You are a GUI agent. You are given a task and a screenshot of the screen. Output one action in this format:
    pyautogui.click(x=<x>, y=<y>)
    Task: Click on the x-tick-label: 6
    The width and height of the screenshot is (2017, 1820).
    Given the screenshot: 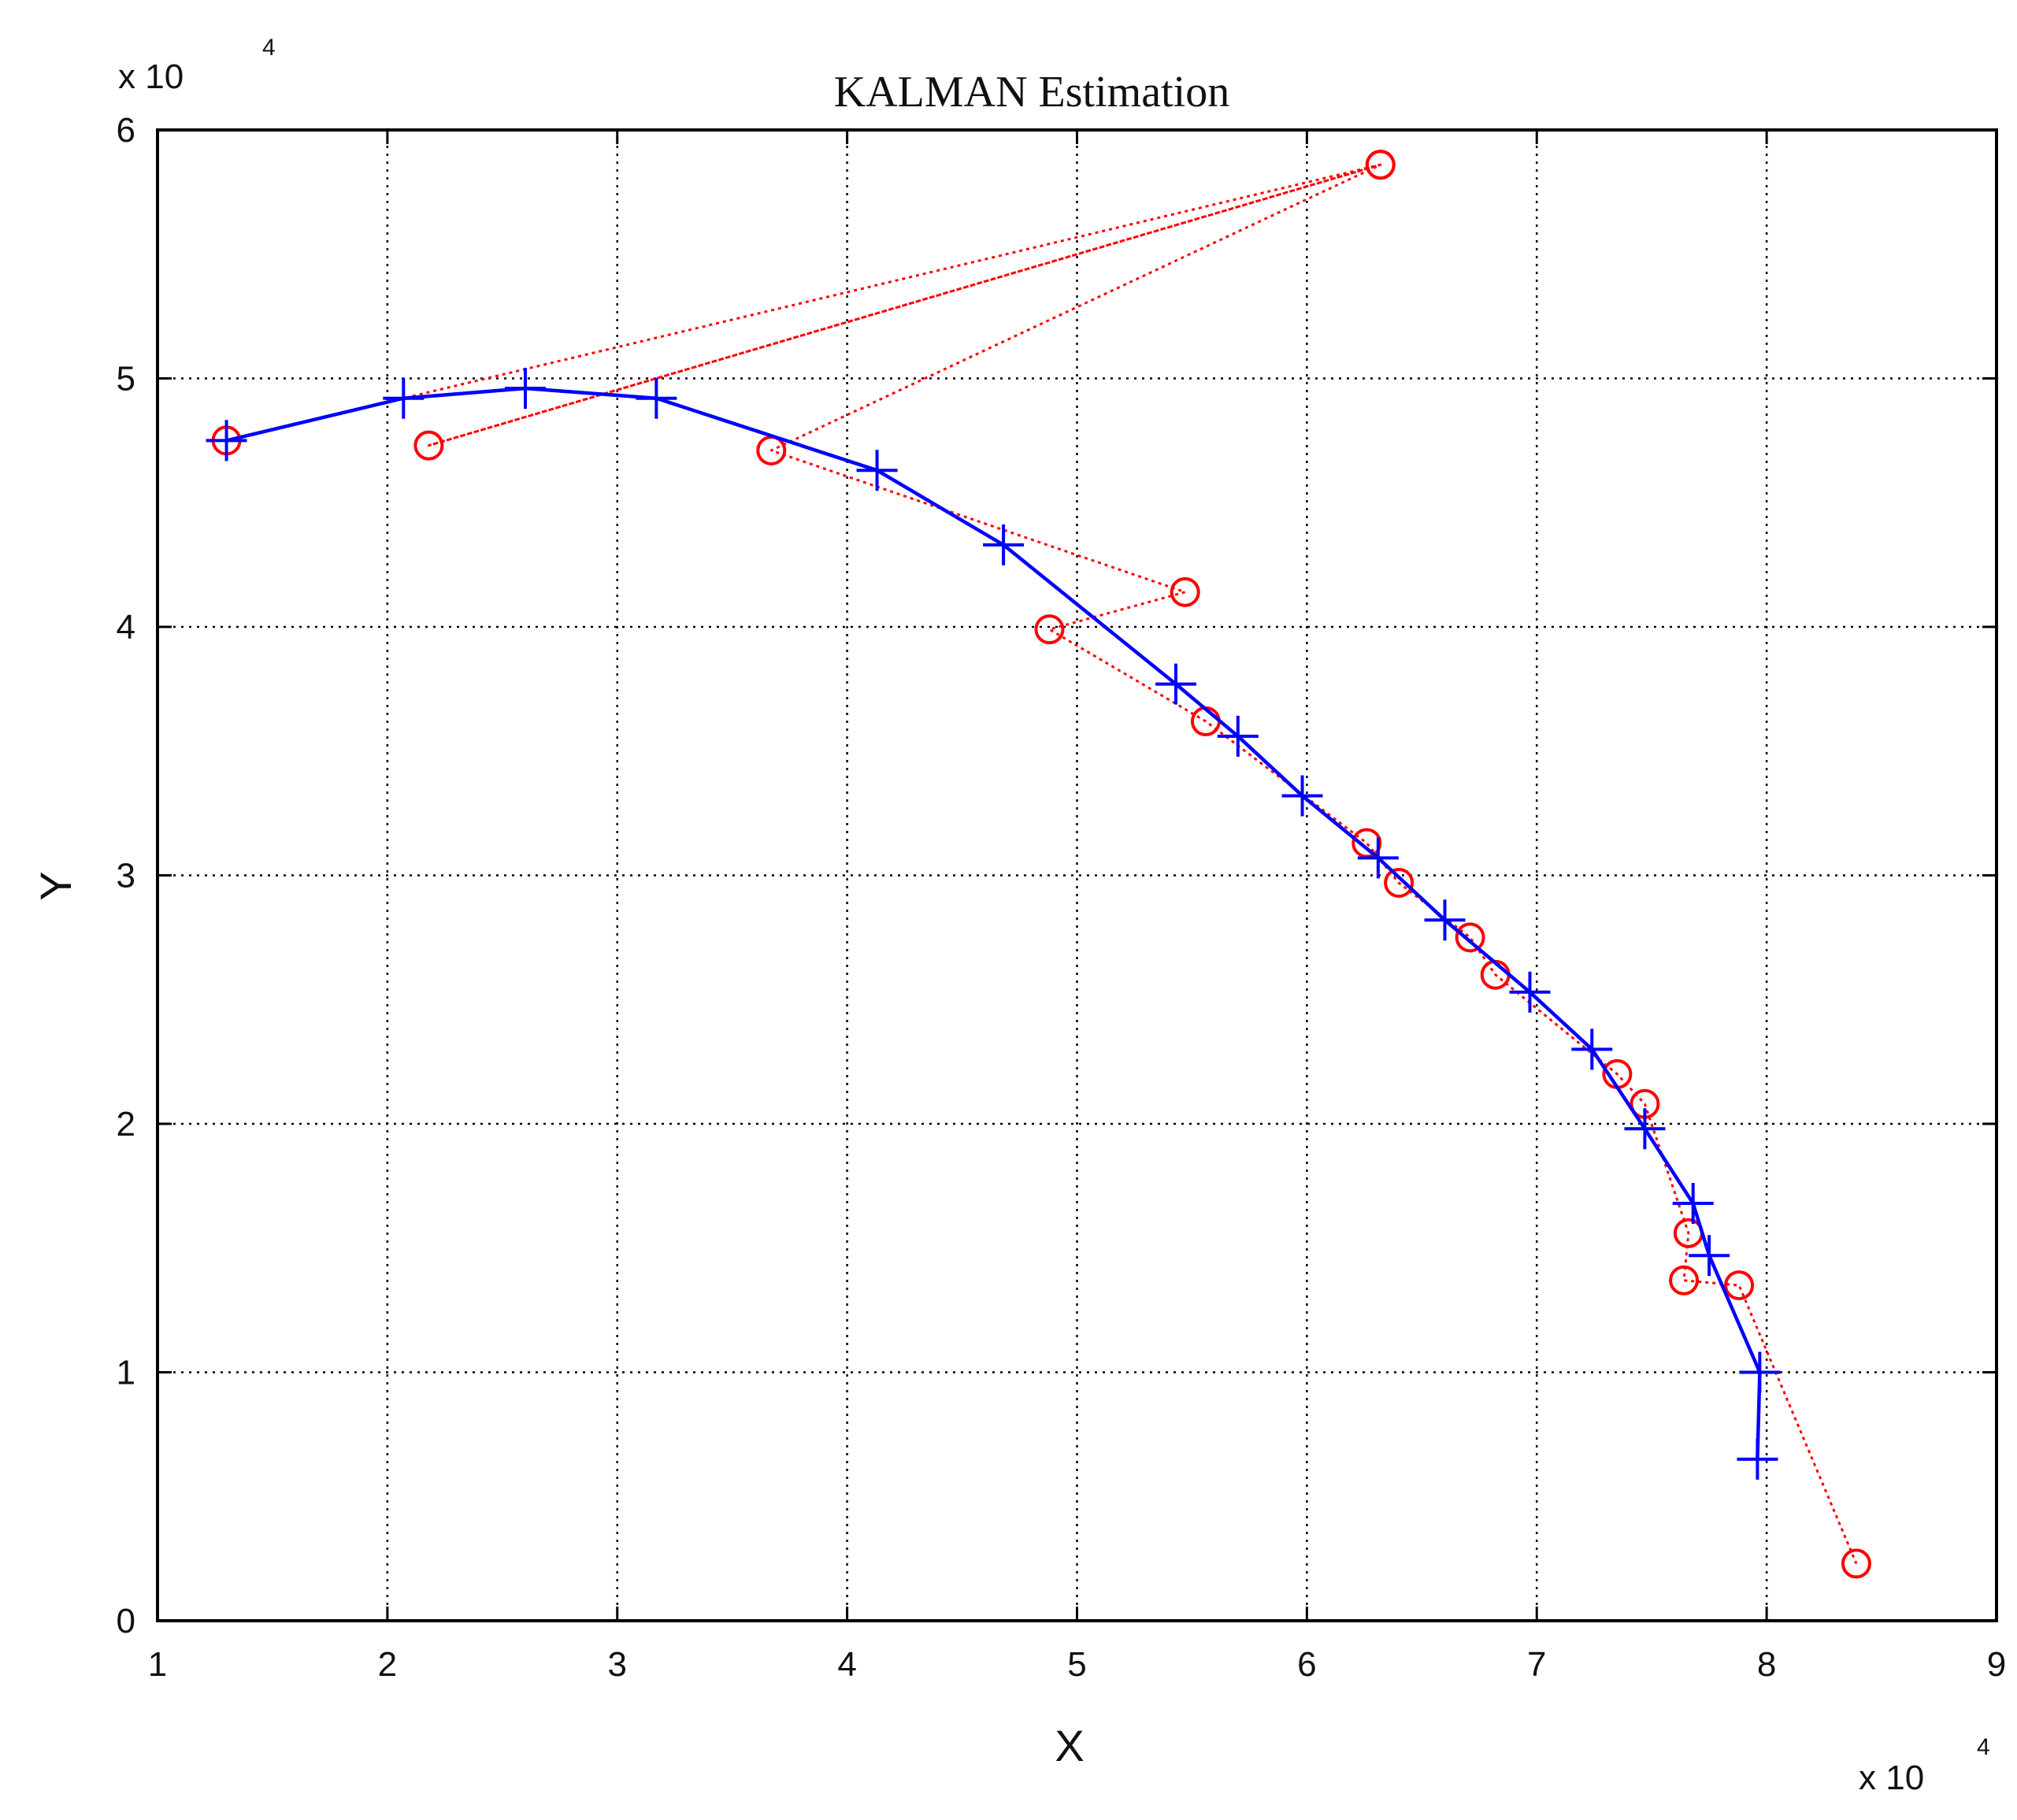 What is the action you would take?
    pyautogui.click(x=1306, y=1664)
    